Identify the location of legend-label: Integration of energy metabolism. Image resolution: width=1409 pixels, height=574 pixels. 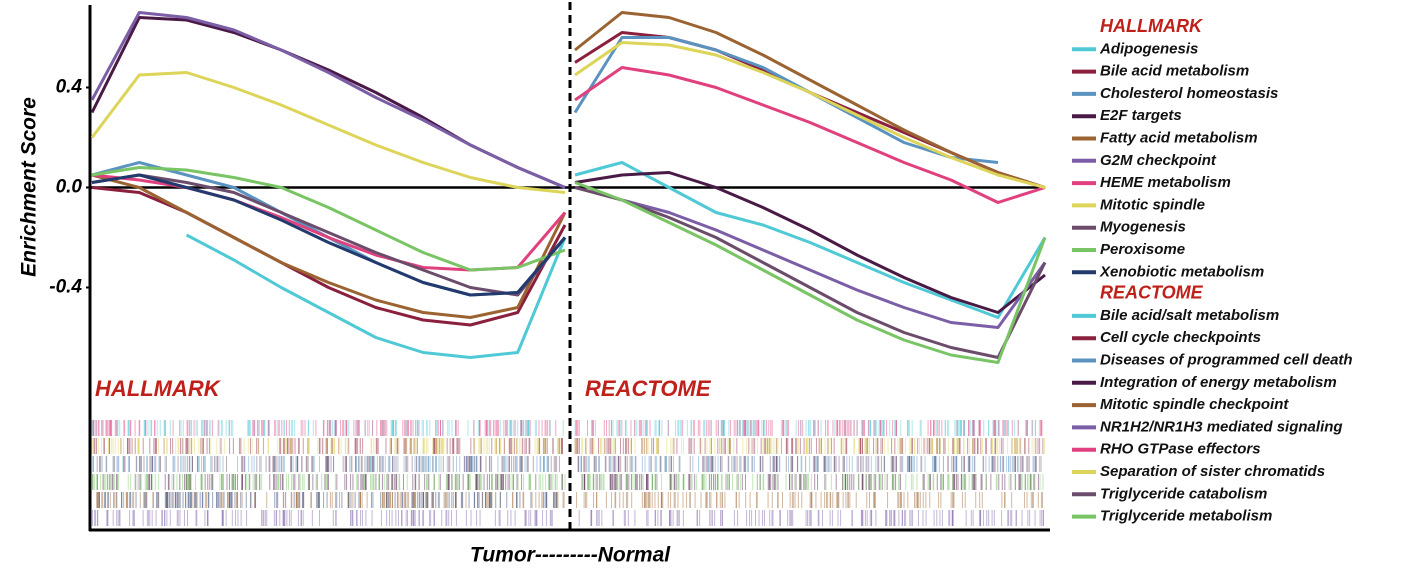
(1218, 382).